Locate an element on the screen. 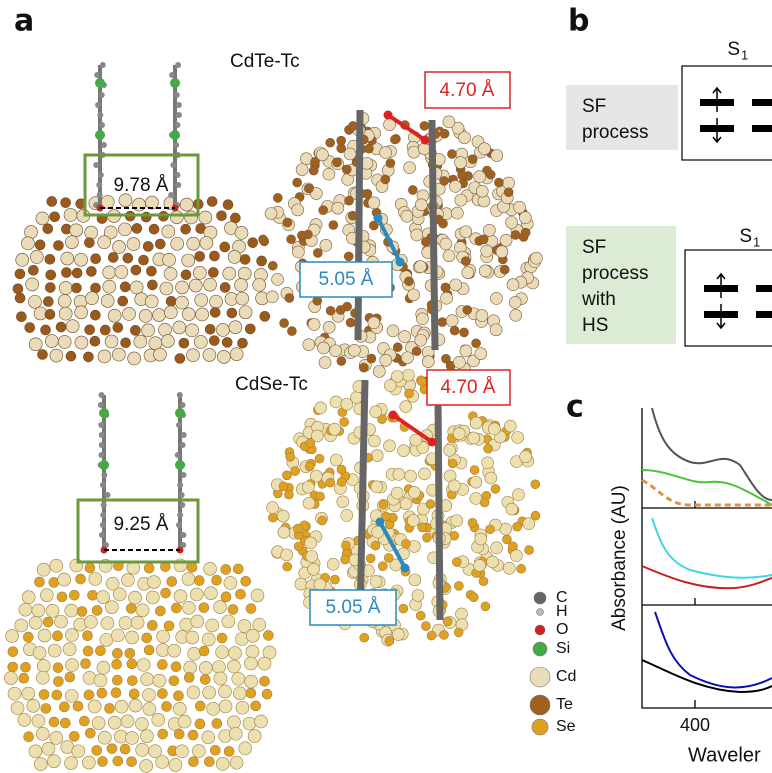 The image size is (772, 773). structure-title: CdSe-Tc is located at coordinates (271, 384).